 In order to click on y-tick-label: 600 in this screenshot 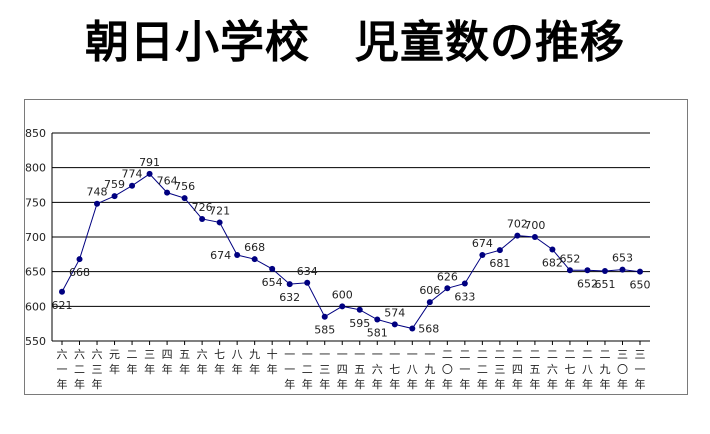, I will do `click(35, 306)`.